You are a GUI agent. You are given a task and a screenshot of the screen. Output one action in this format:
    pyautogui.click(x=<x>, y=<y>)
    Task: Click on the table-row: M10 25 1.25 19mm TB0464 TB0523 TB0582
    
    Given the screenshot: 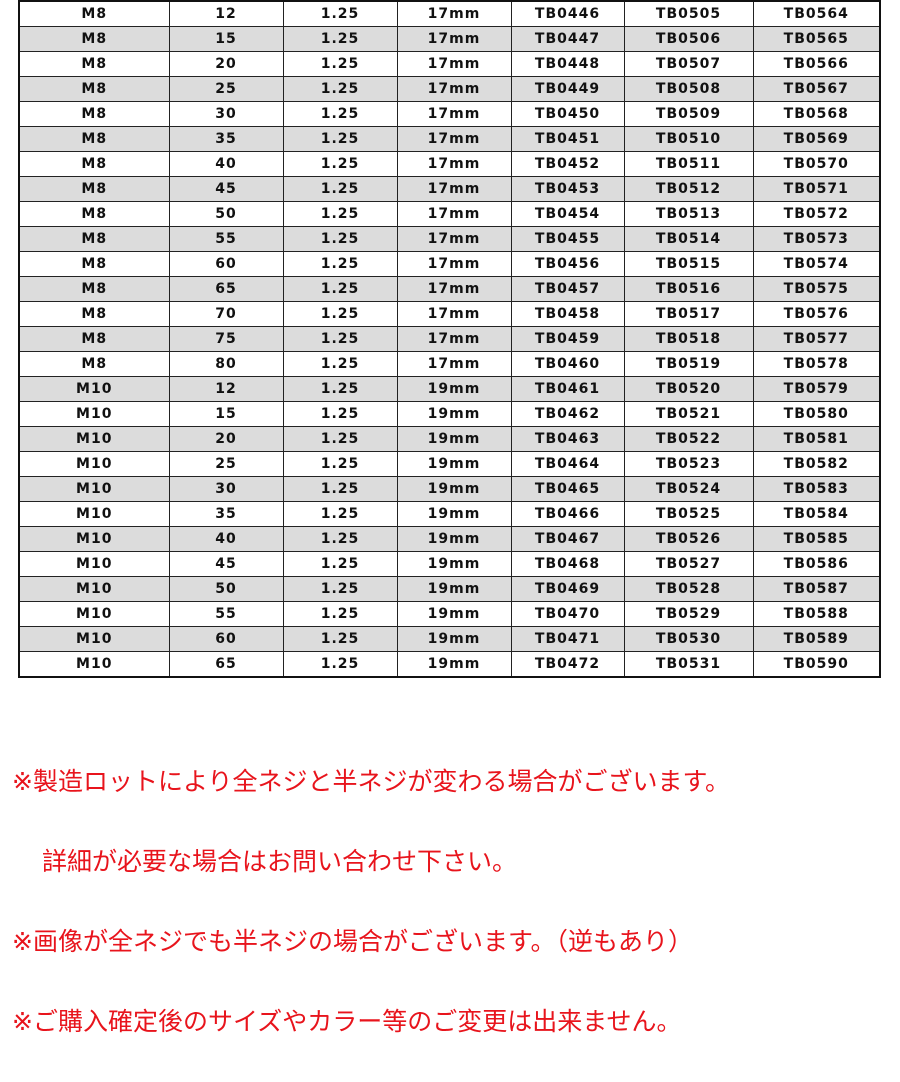 What is the action you would take?
    pyautogui.click(x=449, y=464)
    